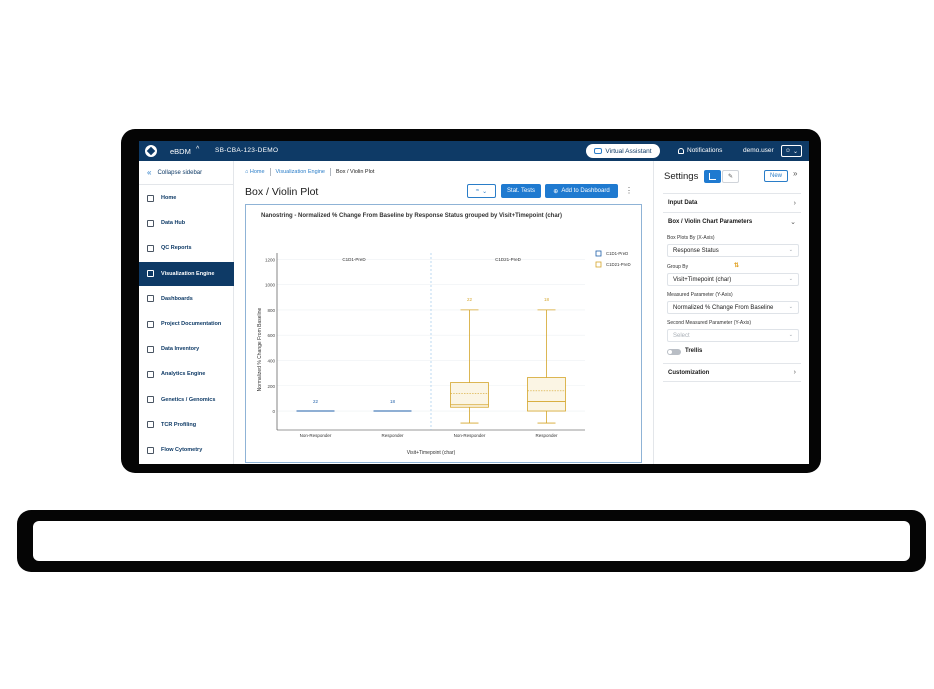 This screenshot has height=689, width=934. Describe the element at coordinates (674, 352) in the screenshot. I see `trellis-toggle` at that location.